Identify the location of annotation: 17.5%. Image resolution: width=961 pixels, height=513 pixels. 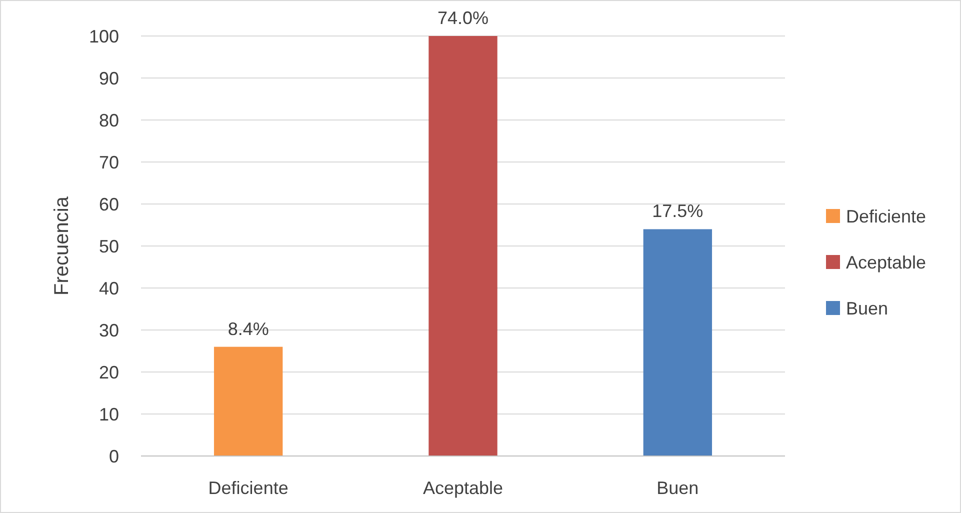
(678, 211).